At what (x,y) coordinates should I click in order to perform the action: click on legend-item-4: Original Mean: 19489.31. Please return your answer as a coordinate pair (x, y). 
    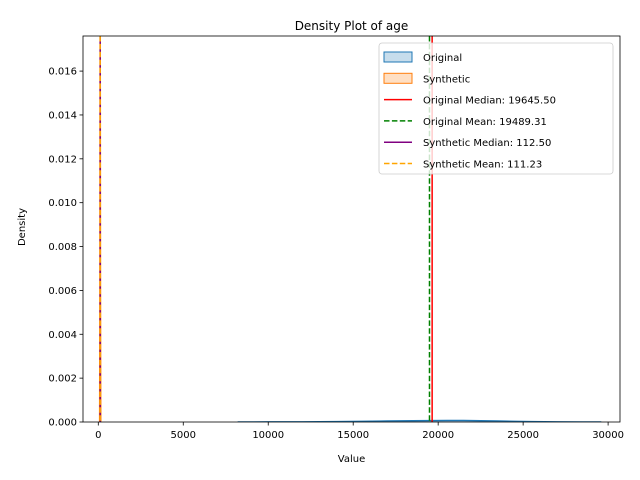
    Looking at the image, I should click on (465, 122).